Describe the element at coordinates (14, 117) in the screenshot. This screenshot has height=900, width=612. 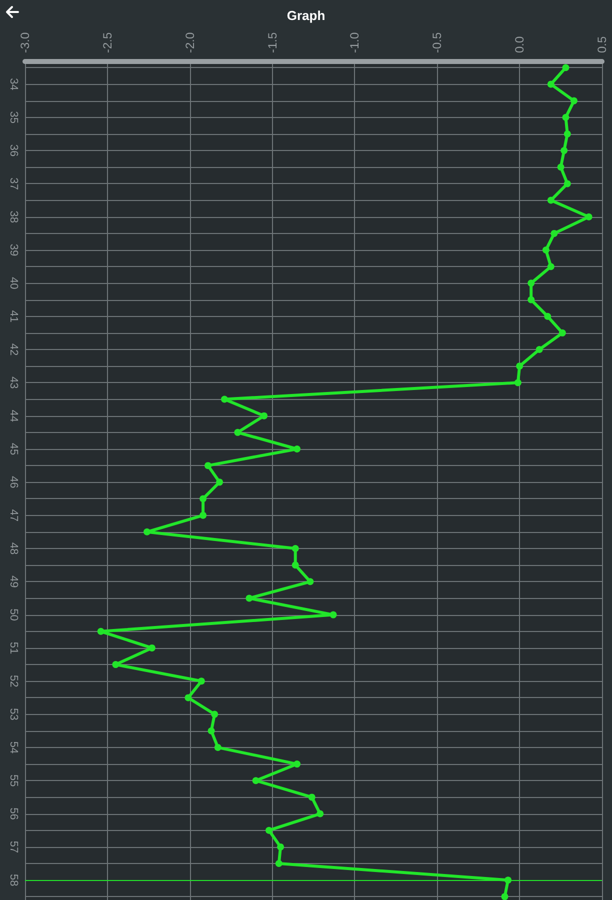
I see `y-tick-label: 35` at that location.